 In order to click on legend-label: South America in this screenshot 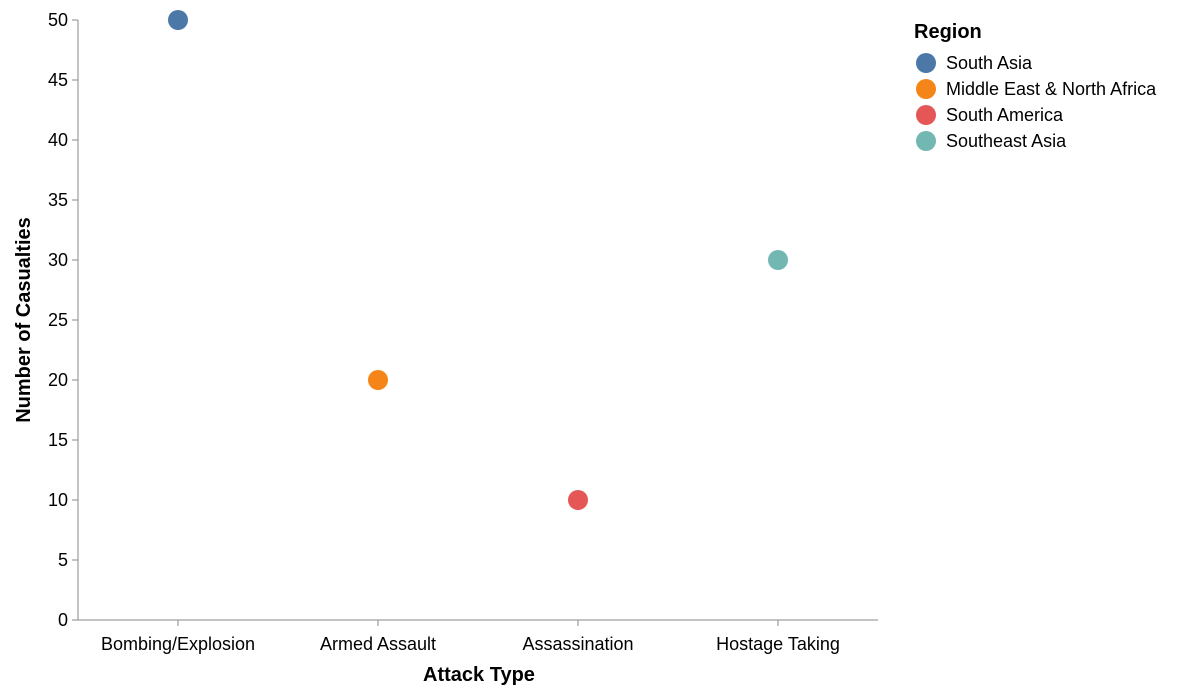, I will do `click(1005, 115)`.